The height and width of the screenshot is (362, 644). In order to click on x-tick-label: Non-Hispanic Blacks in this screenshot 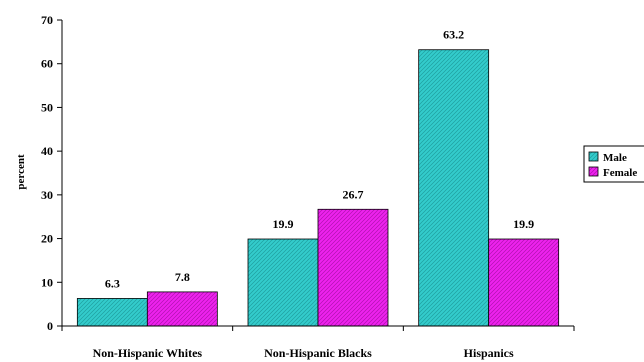, I will do `click(318, 353)`.